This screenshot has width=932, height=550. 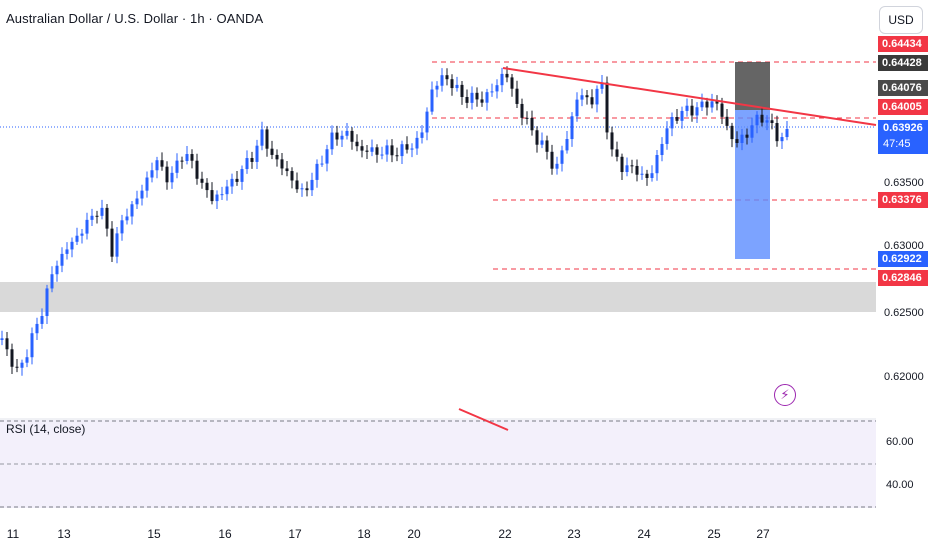 What do you see at coordinates (763, 534) in the screenshot?
I see `time-axis-label: 27` at bounding box center [763, 534].